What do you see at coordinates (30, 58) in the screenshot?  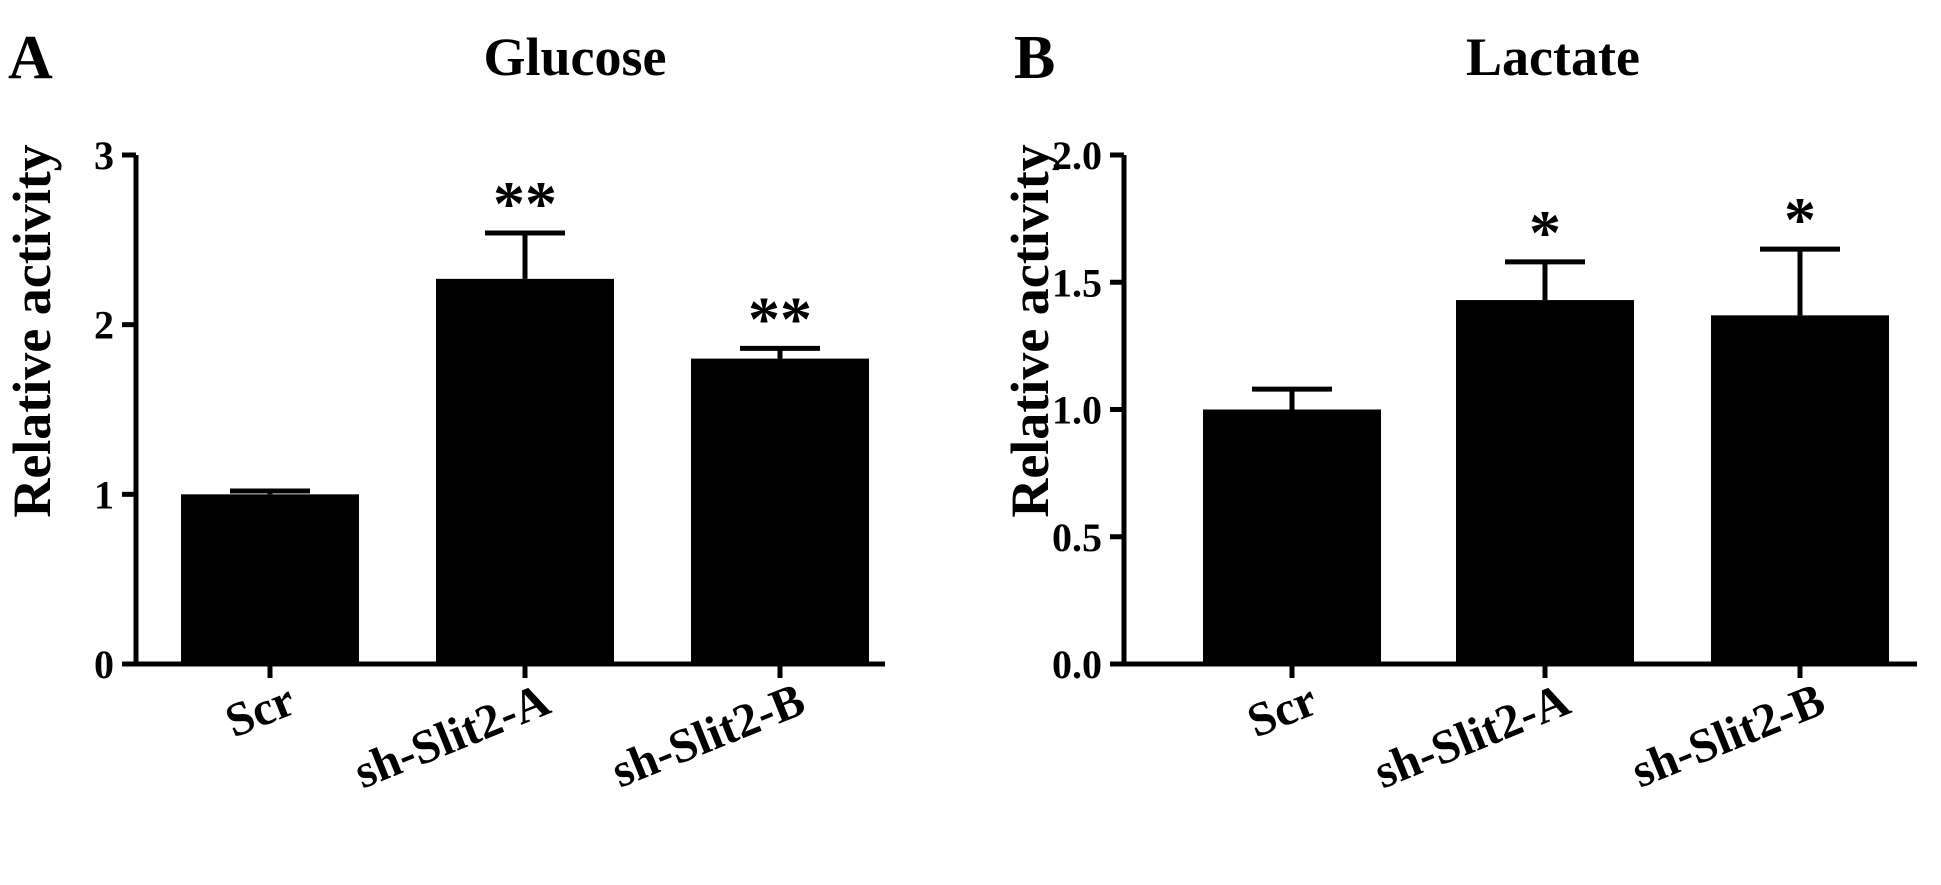 I see `panel-letter: A` at bounding box center [30, 58].